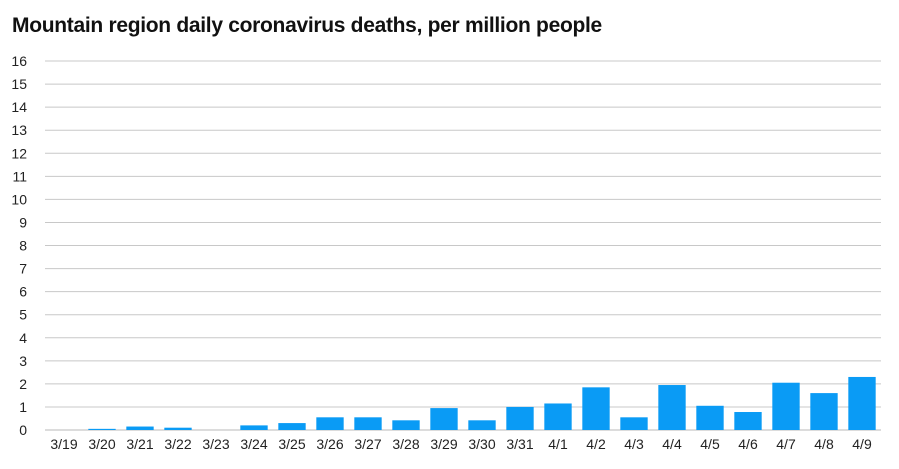  What do you see at coordinates (367, 444) in the screenshot?
I see `x-tick-label: 3/27` at bounding box center [367, 444].